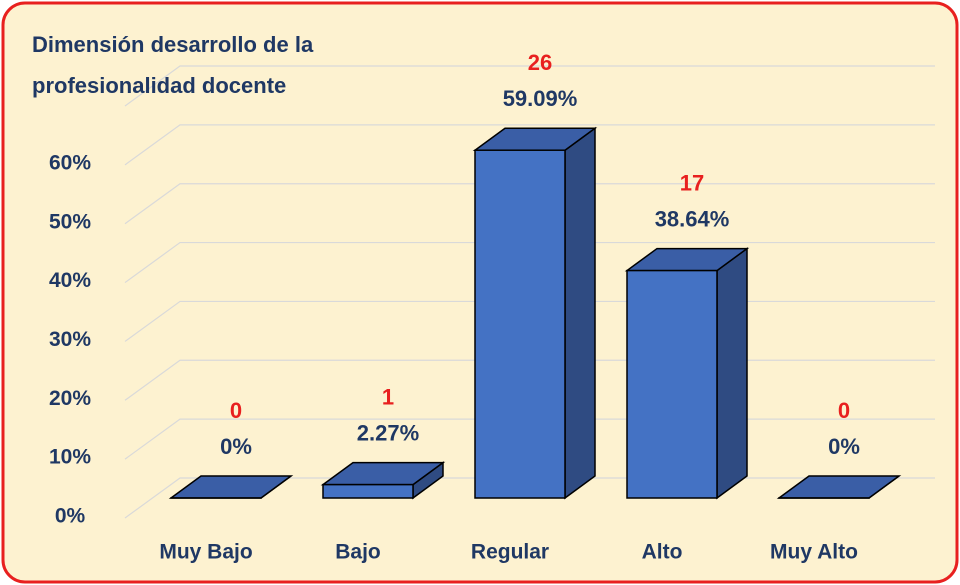 This screenshot has width=960, height=585. I want to click on y-tick-label: 0%, so click(70, 516).